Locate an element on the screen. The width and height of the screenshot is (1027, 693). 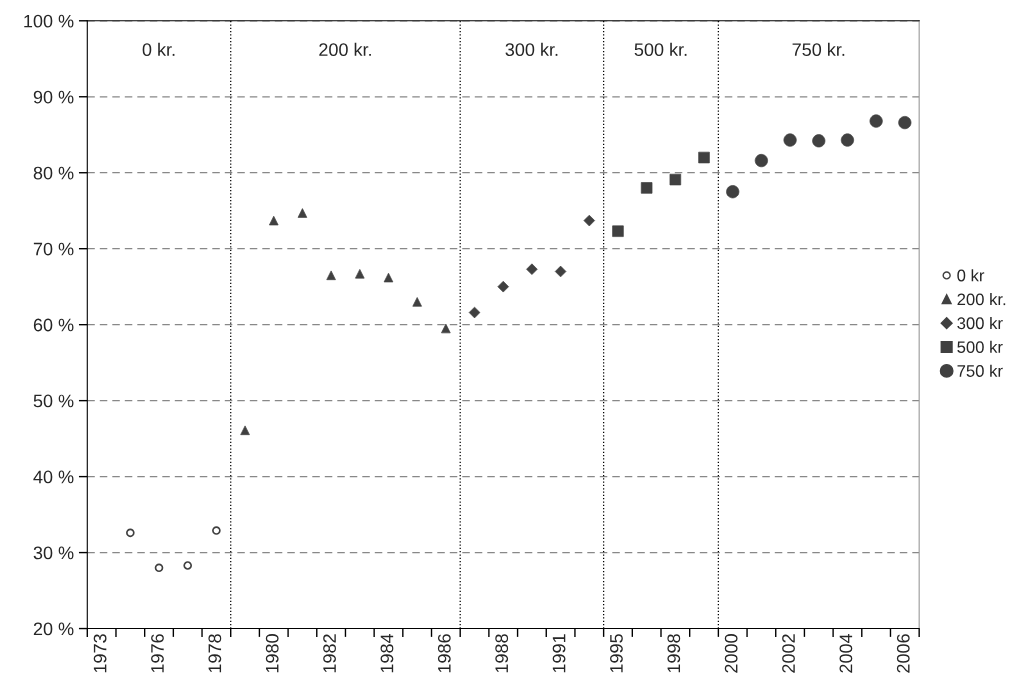
y-tick-label: 60 % is located at coordinates (53, 325).